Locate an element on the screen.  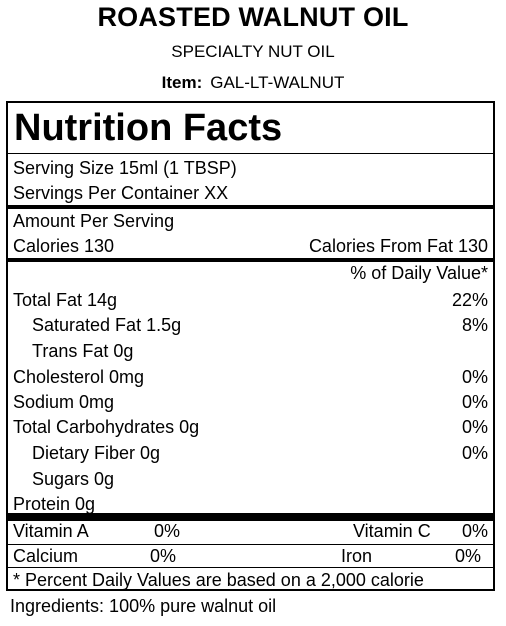
ingredients: Ingredients: 100% pure walnut oil is located at coordinates (143, 606).